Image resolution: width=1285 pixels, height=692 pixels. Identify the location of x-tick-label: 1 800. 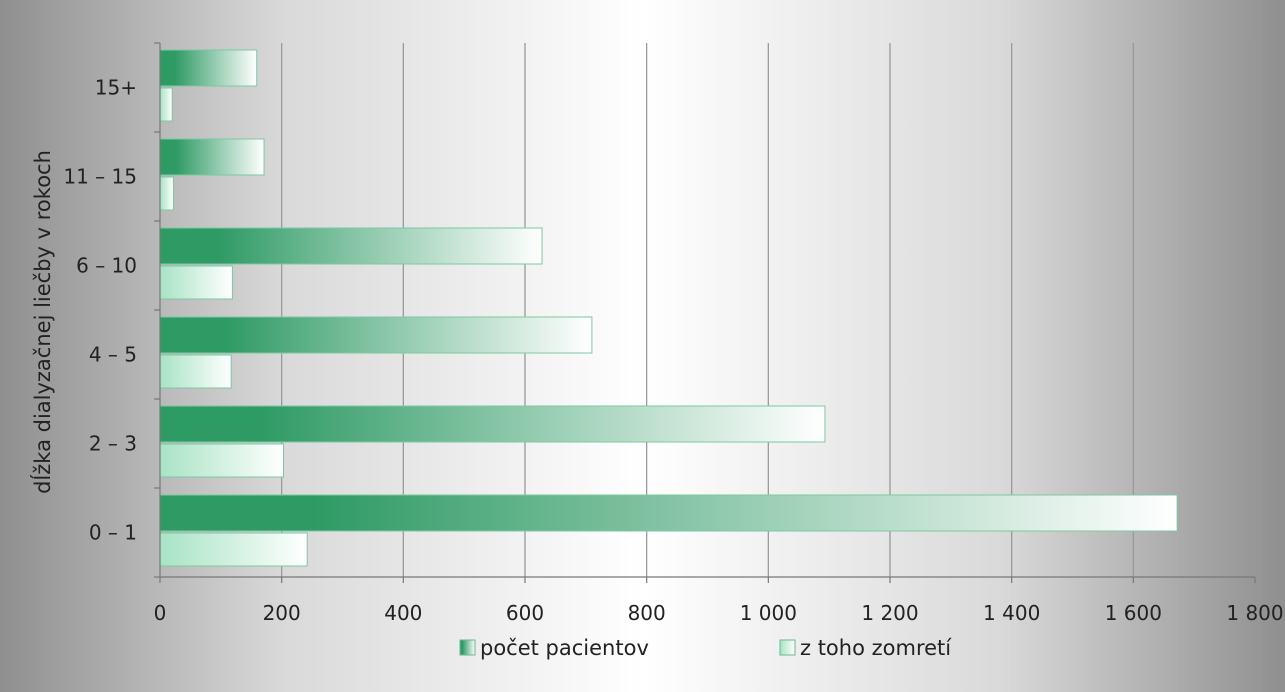
(1254, 613).